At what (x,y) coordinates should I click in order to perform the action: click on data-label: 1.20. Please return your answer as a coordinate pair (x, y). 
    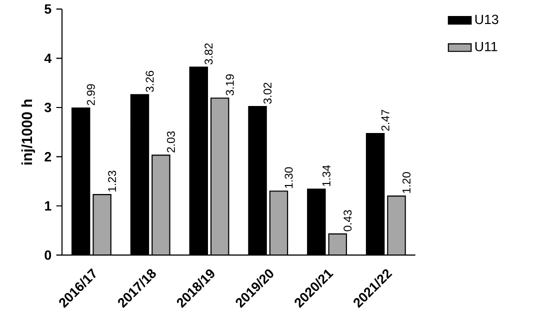
    Looking at the image, I should click on (406, 182).